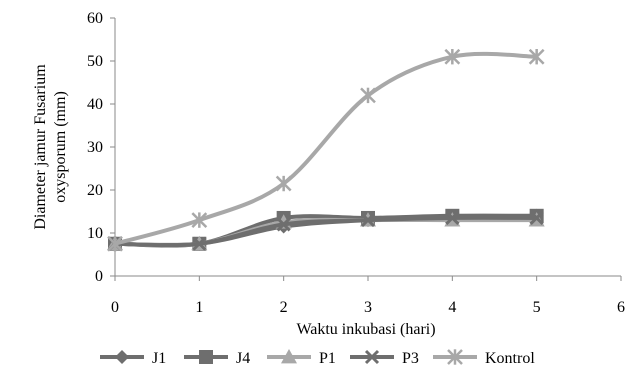  I want to click on y-tick-label: 0, so click(99, 276).